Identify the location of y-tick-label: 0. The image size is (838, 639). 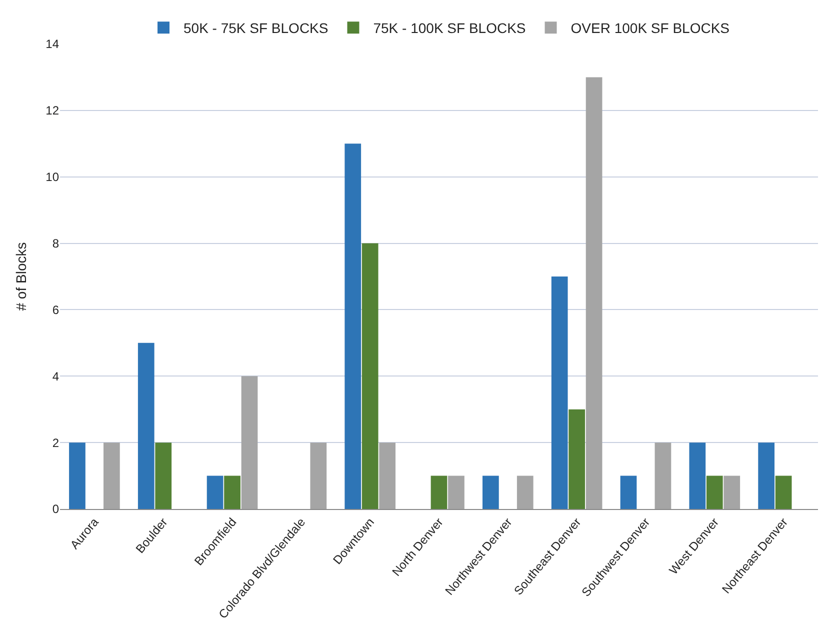
(56, 509).